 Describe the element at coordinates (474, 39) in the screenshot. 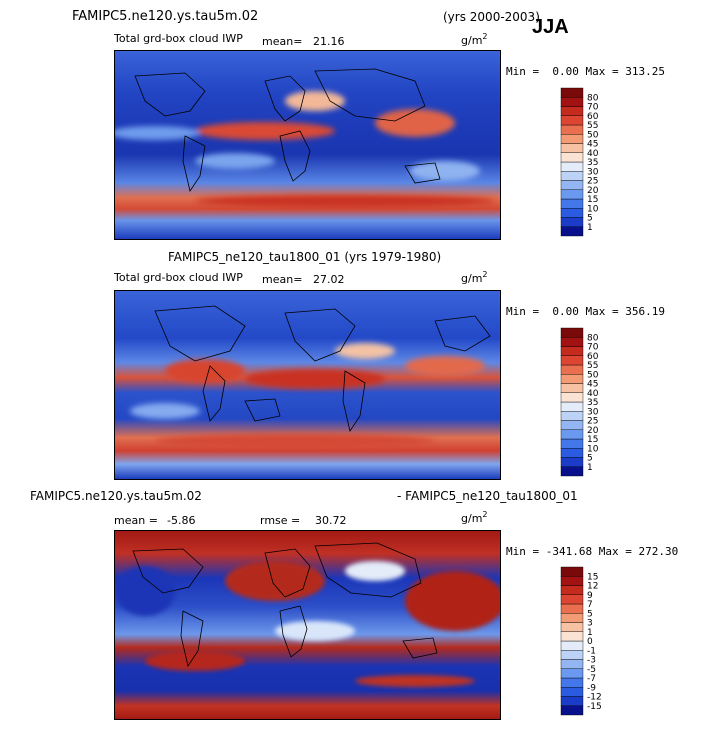

I see `panel1-units: g/m2` at that location.